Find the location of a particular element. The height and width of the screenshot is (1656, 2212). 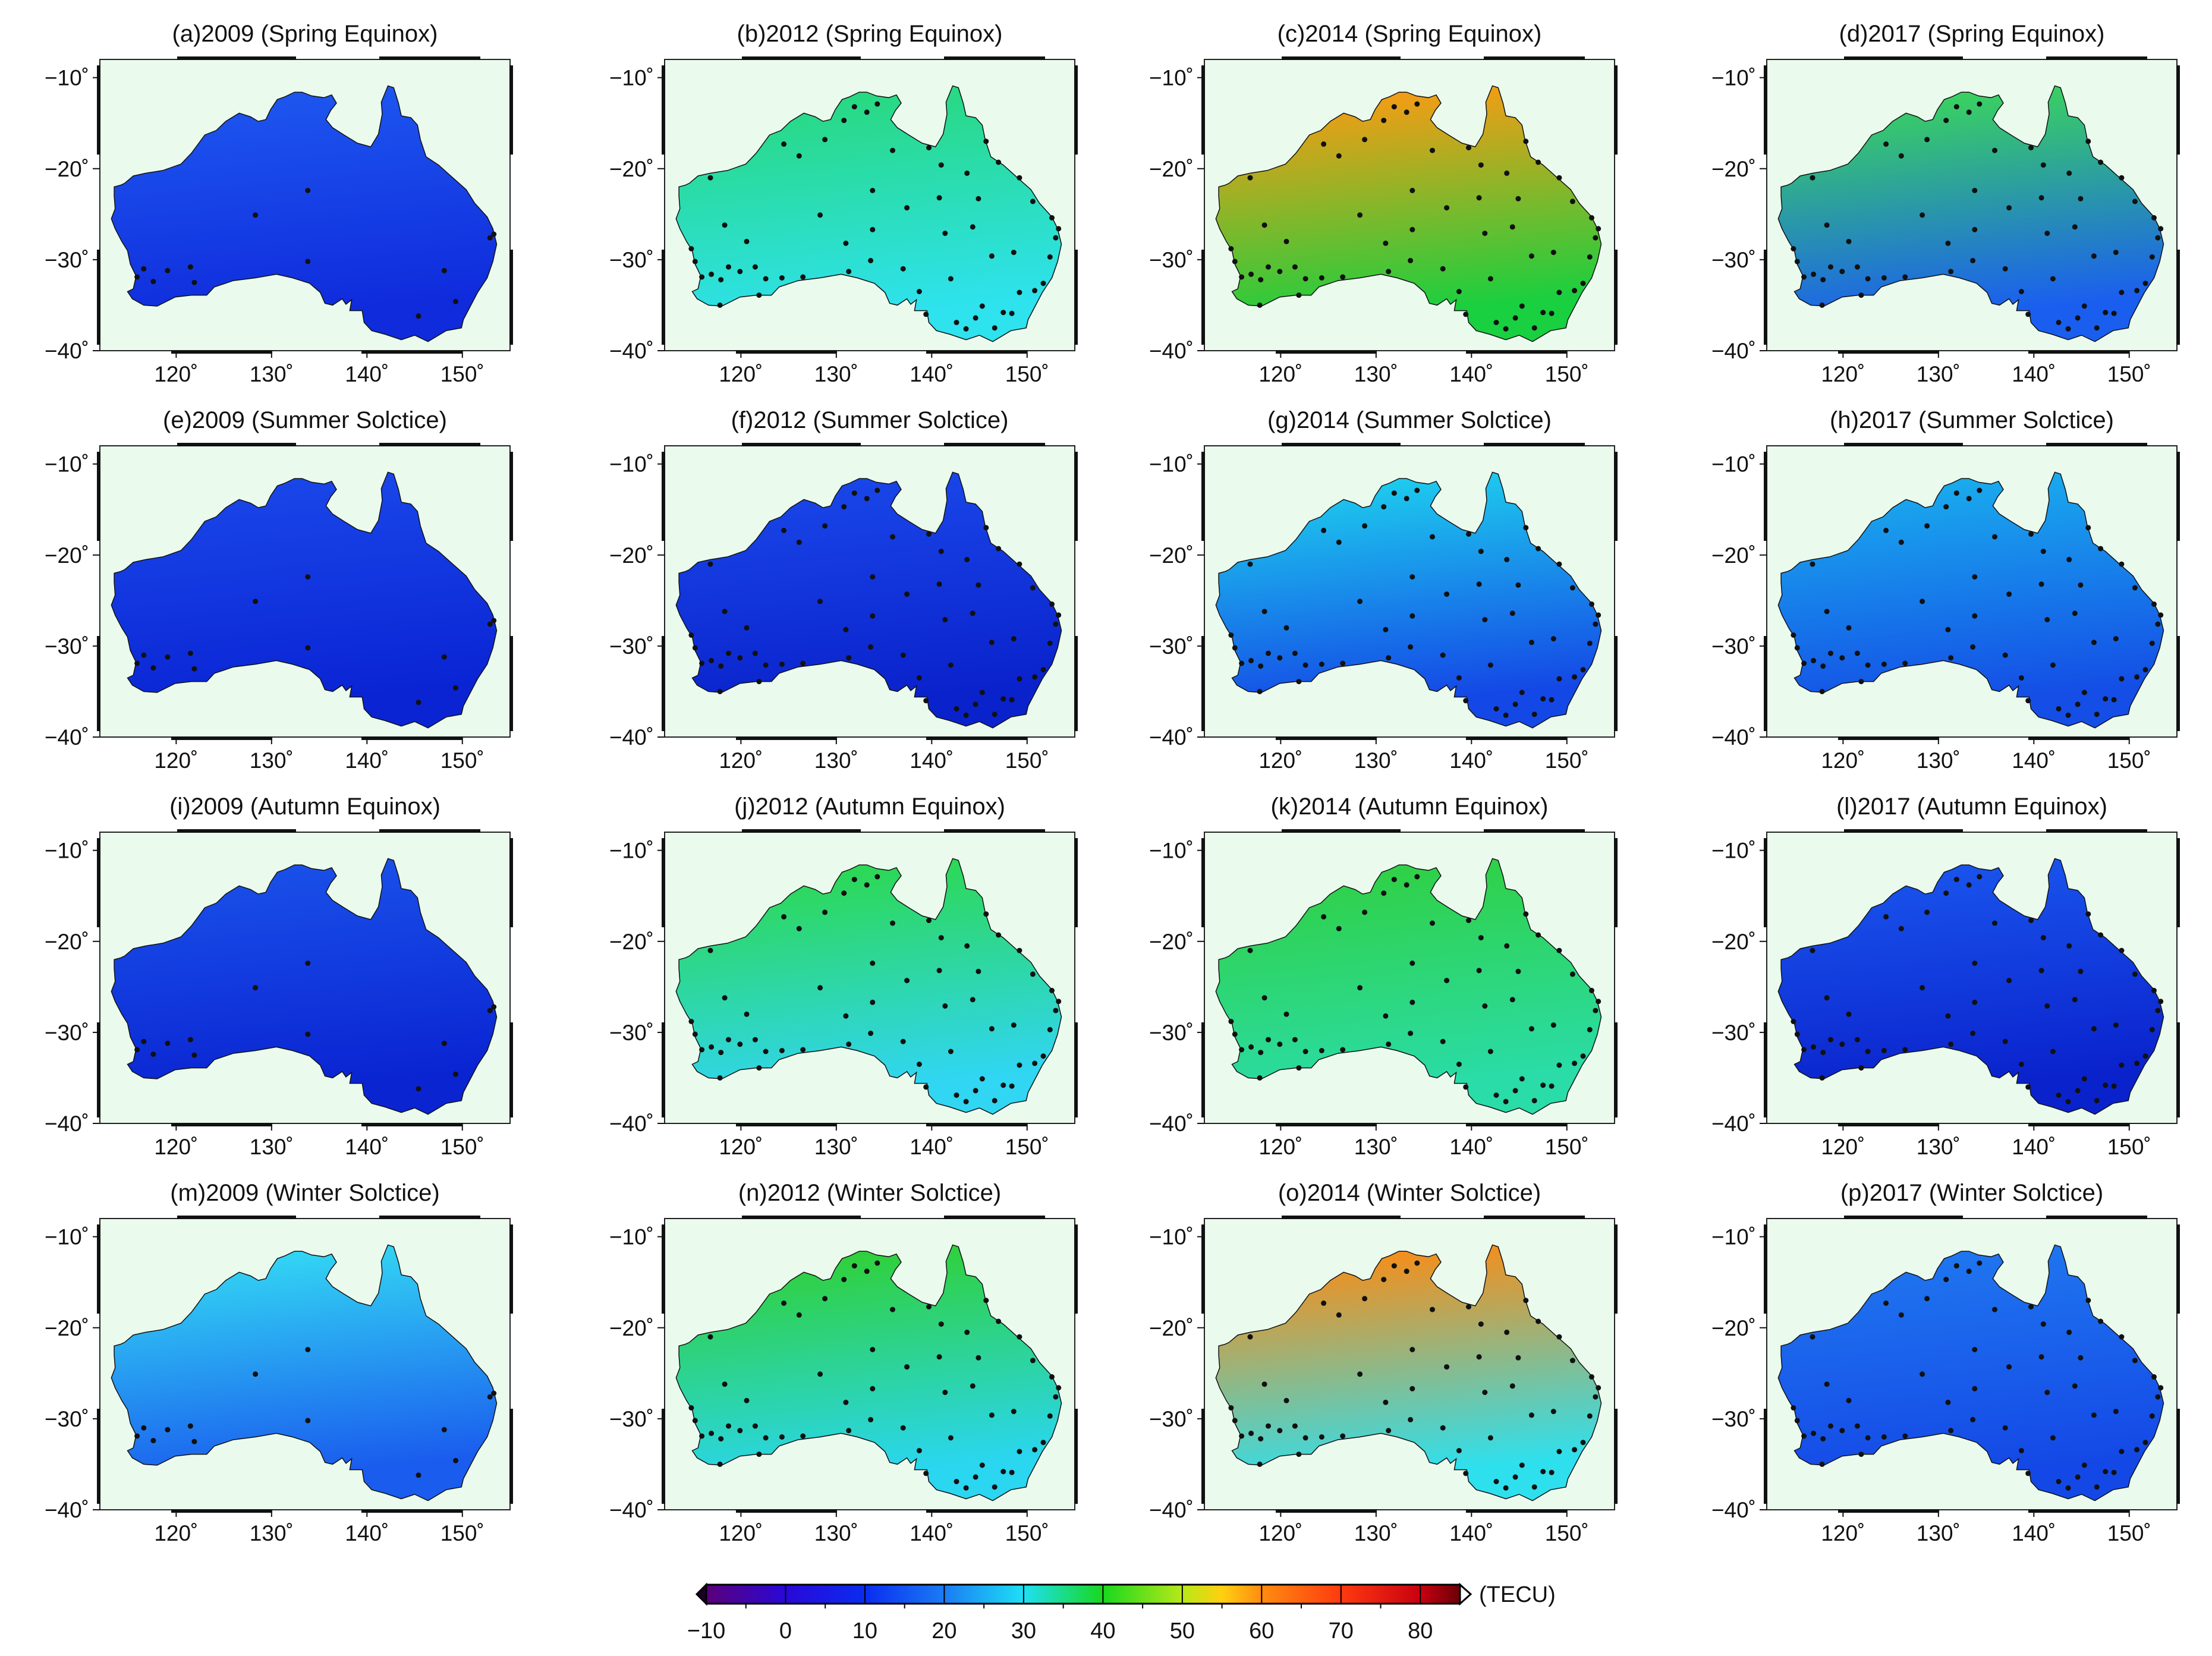

lon-tick-label: 130˚ is located at coordinates (1939, 1147).